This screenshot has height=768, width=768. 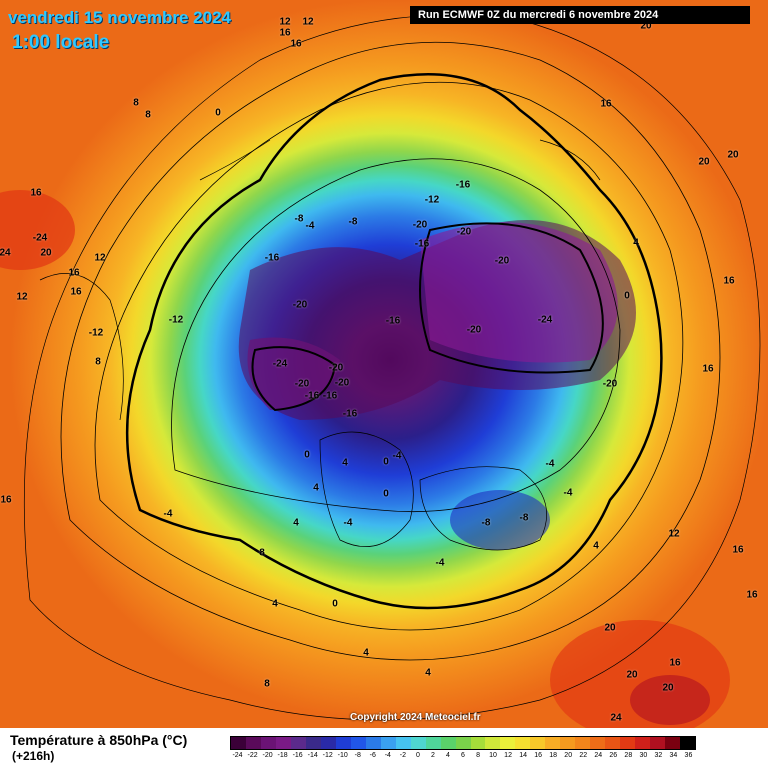 What do you see at coordinates (327, 755) in the screenshot?
I see `legend-tick: -12` at bounding box center [327, 755].